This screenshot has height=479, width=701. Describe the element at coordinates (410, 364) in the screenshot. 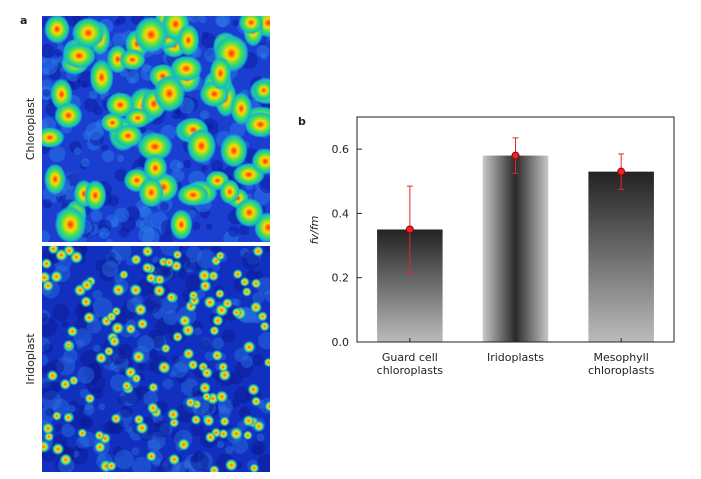

I see `x-tick-label: Guard cell chloroplasts` at that location.